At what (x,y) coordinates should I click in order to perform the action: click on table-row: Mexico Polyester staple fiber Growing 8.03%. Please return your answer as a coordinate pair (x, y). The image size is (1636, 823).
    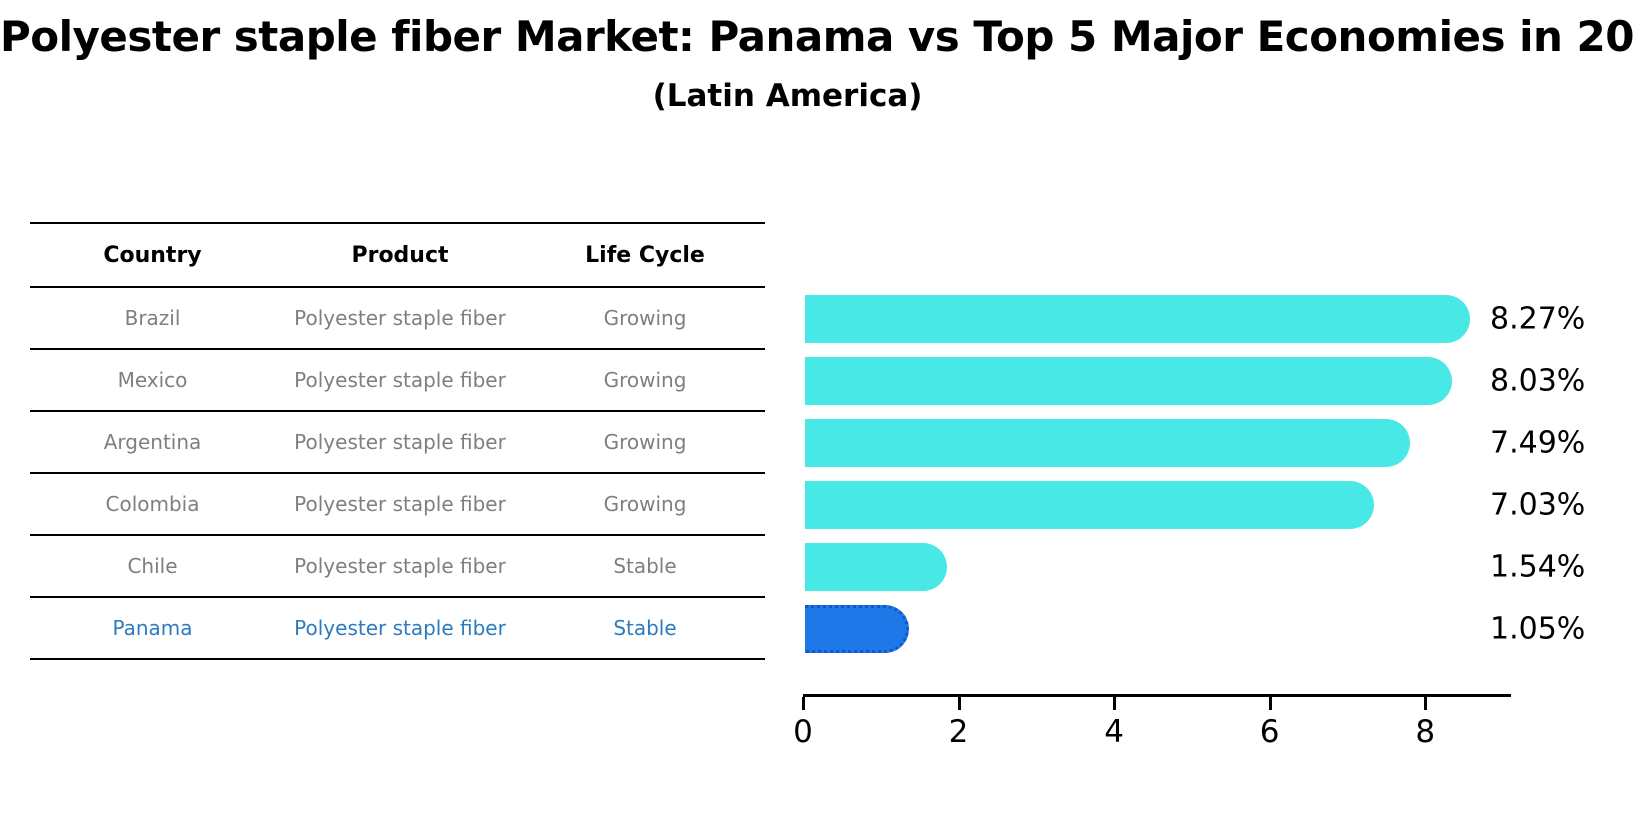
    Looking at the image, I should click on (820, 381).